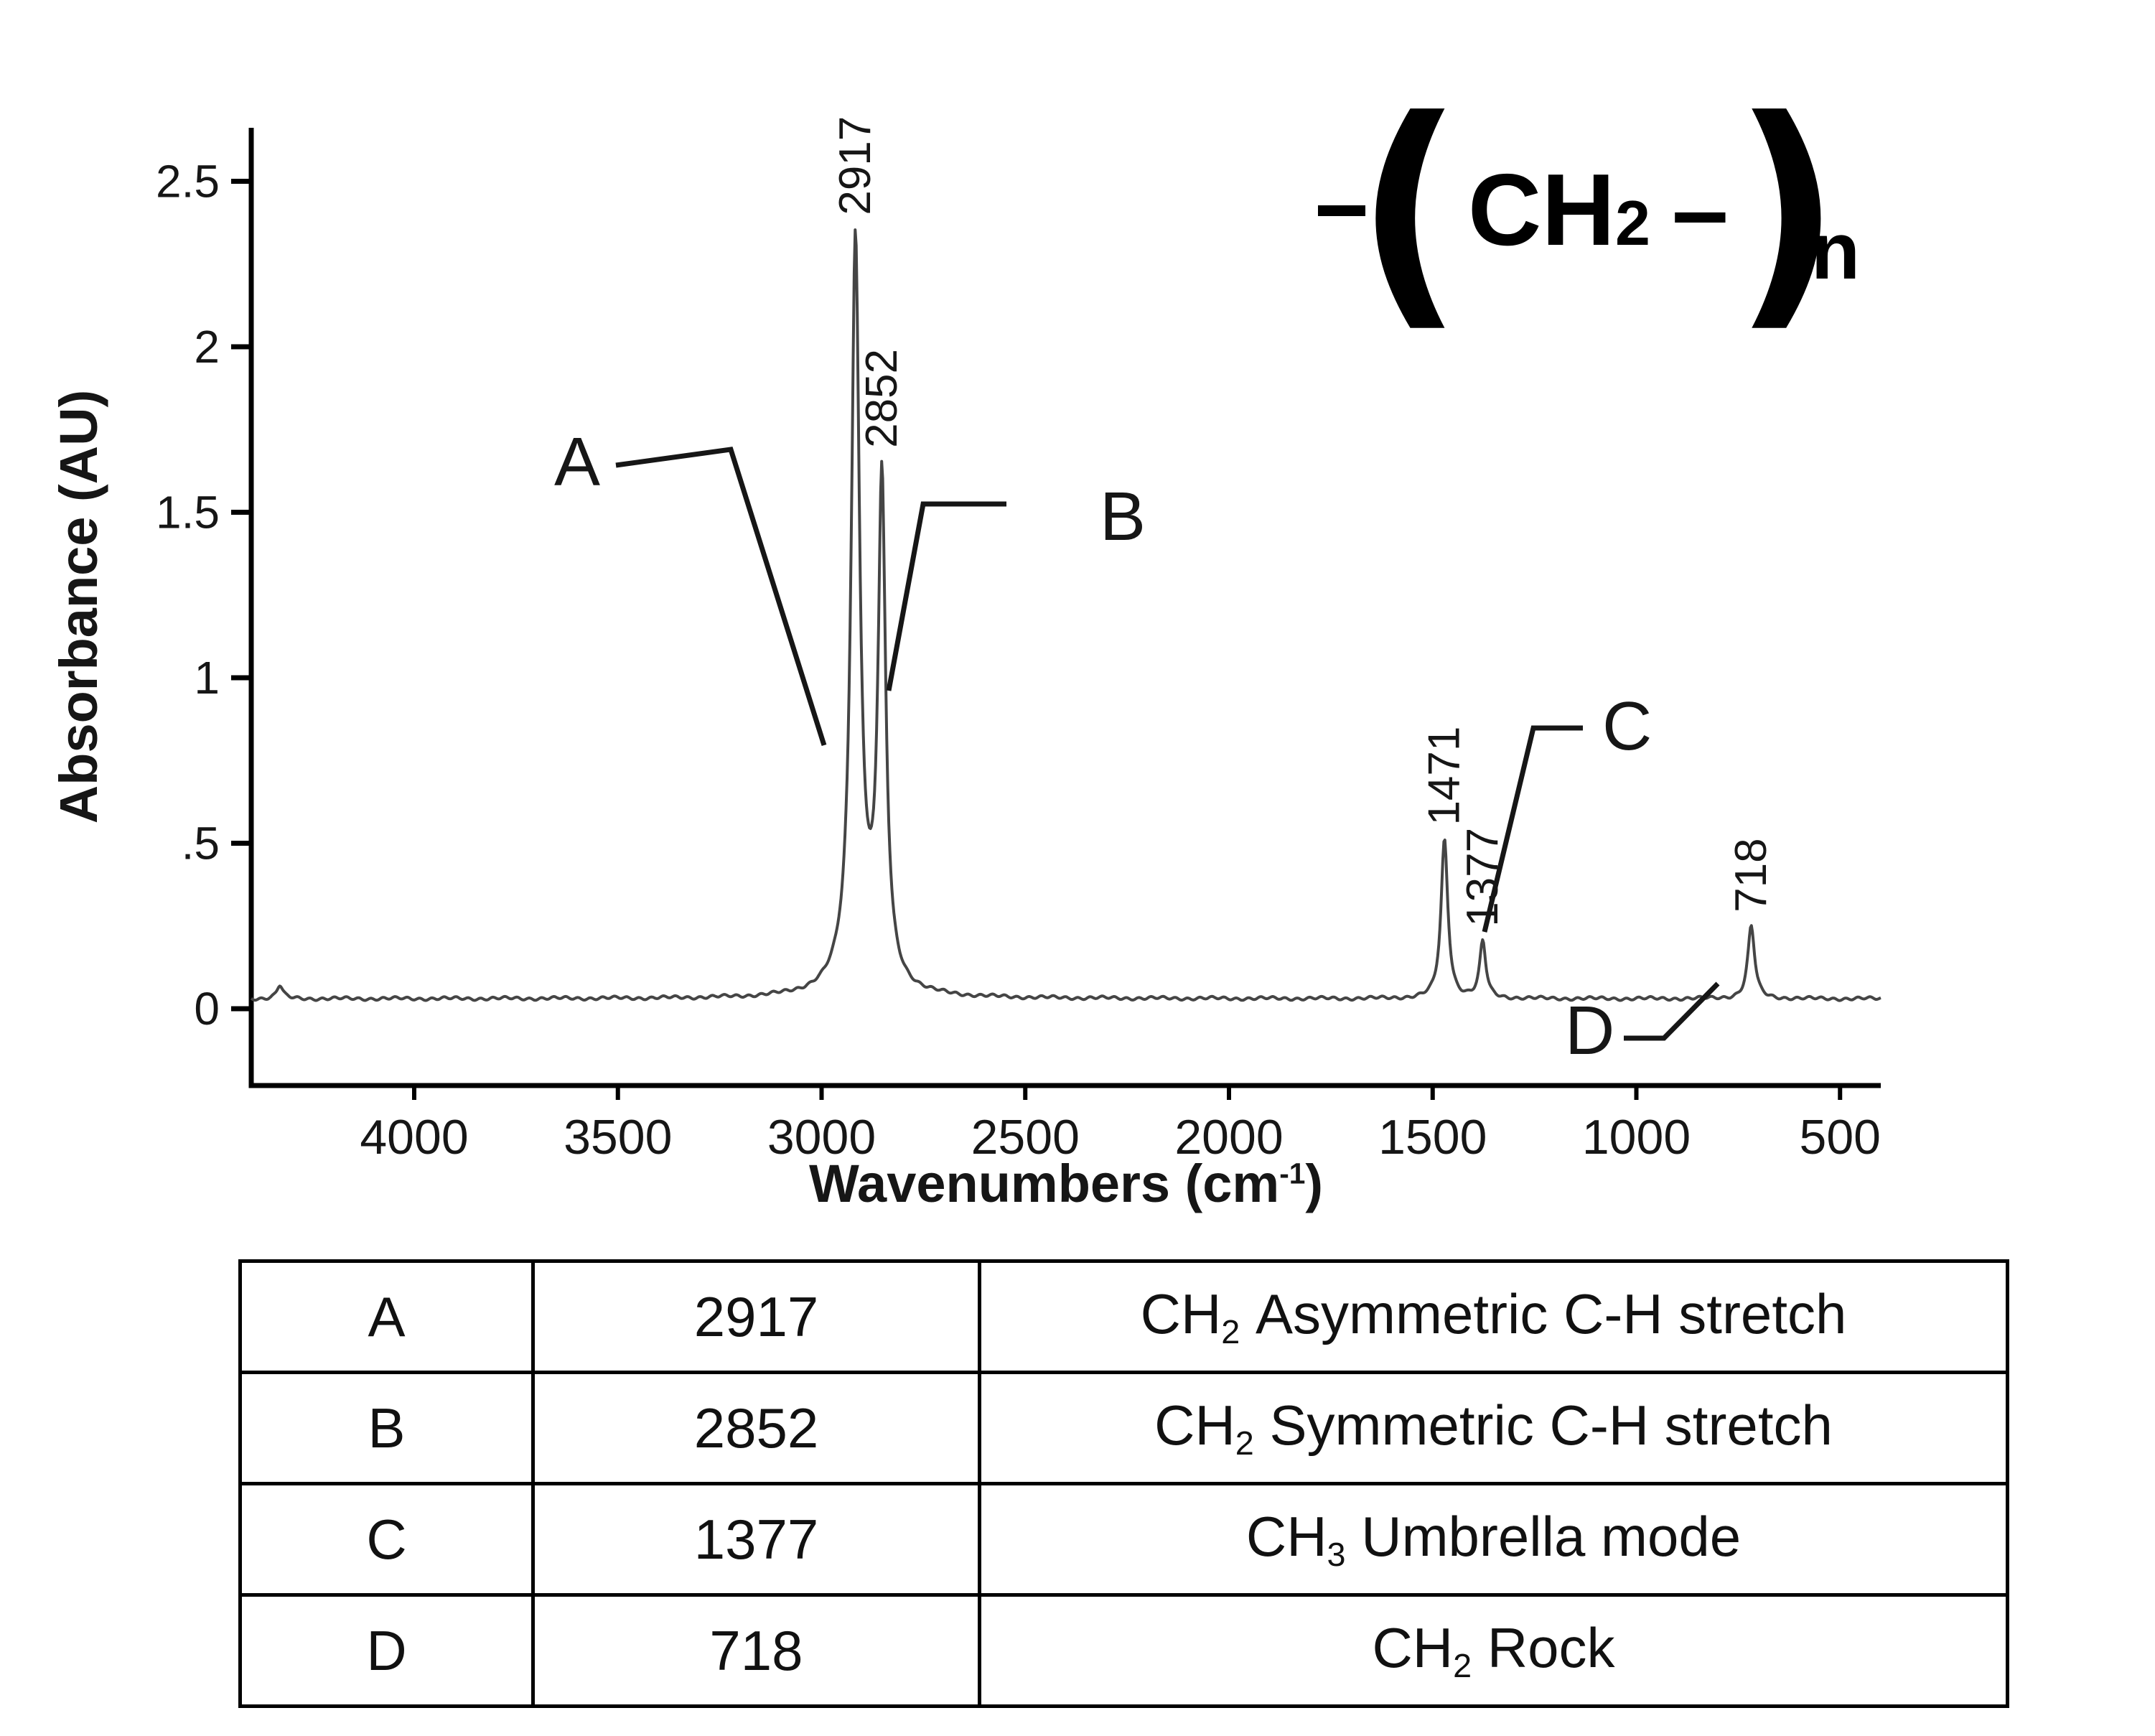 This screenshot has height=1736, width=2155. I want to click on peak-letter-cell: B, so click(386, 1428).